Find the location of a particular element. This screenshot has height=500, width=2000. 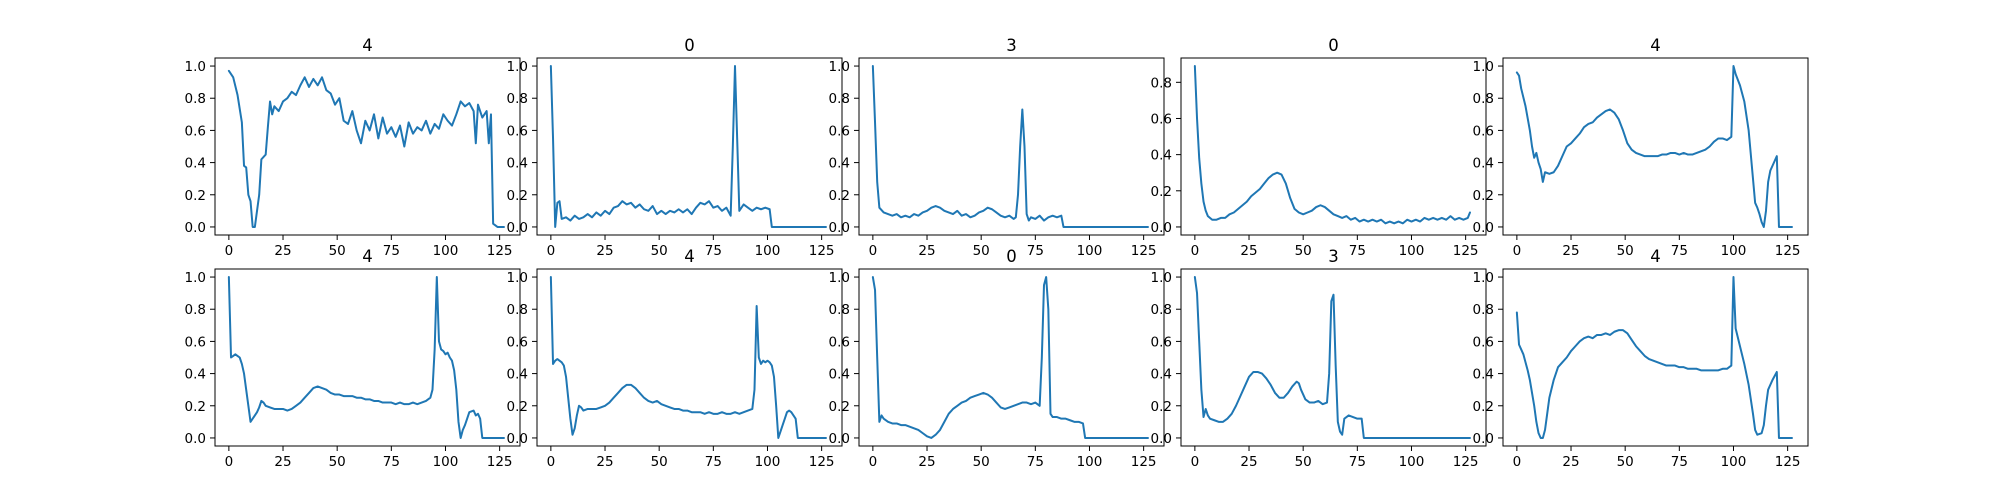

subplot-5: 0 25 50 75 100 125 0.0 0.2 0.4 0.6 0.8 1.0 4 is located at coordinates (1641, 147).